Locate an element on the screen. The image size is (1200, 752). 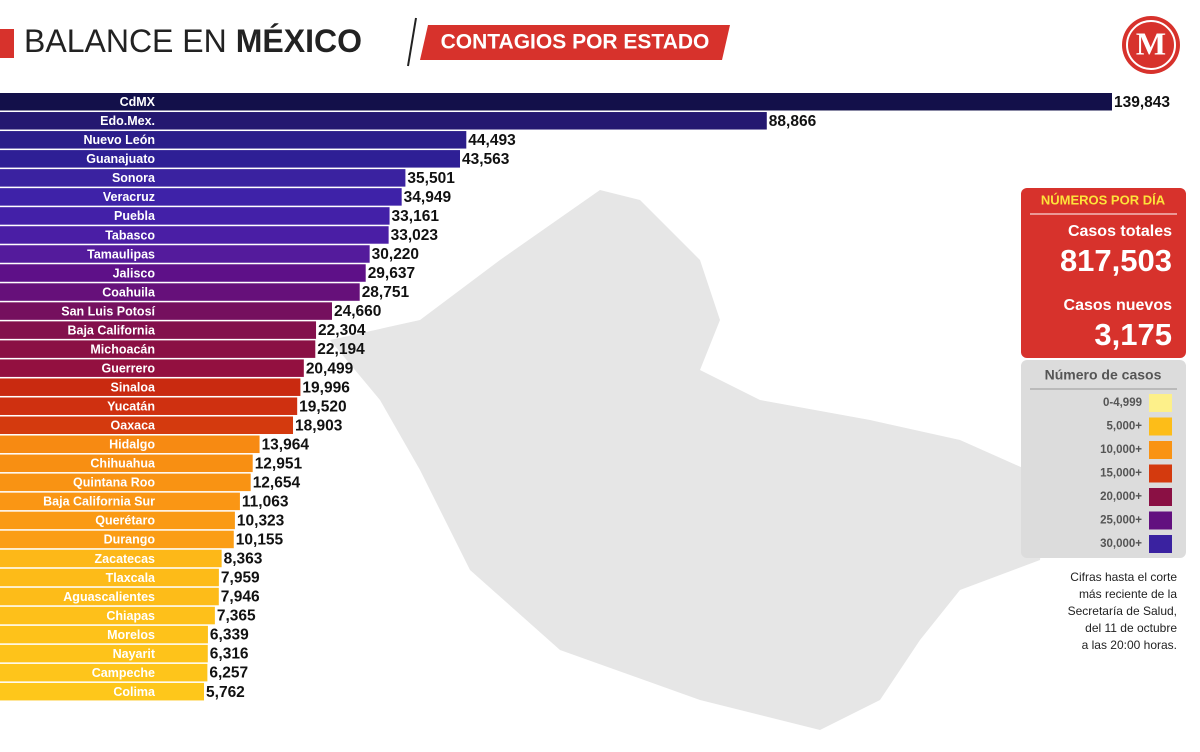
value-label: 24,660 is located at coordinates (357, 311).